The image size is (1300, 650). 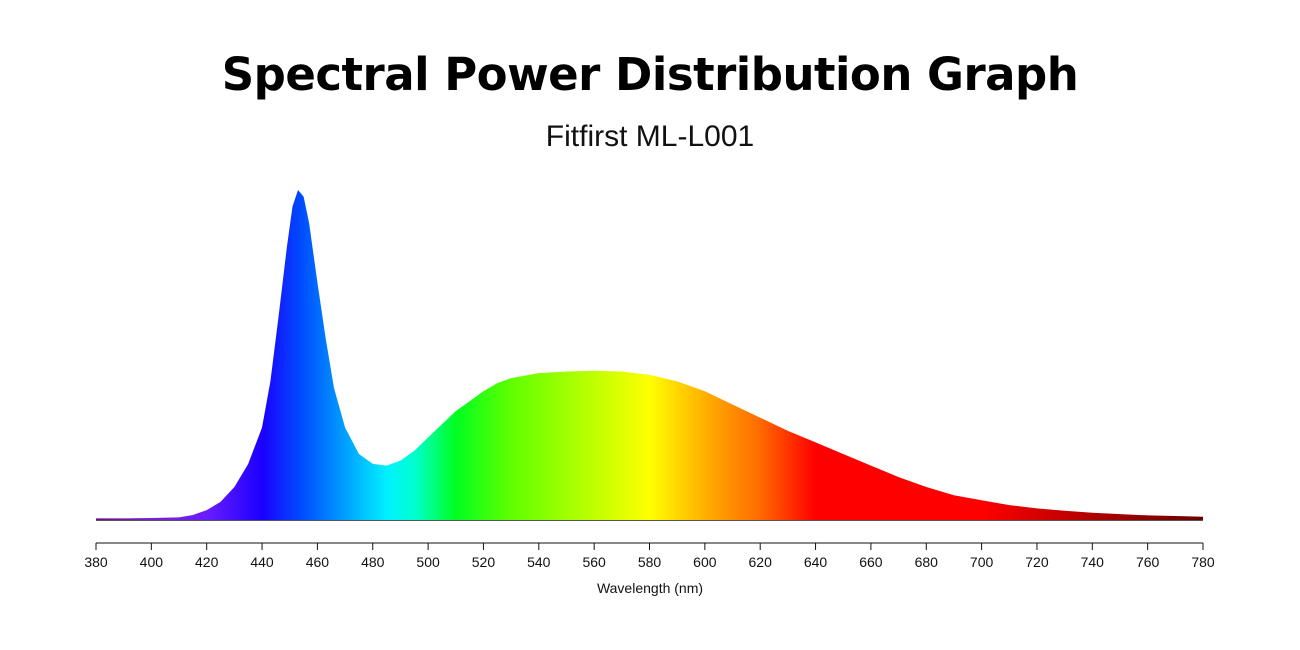 What do you see at coordinates (650, 74) in the screenshot?
I see `chart-title: Spectral Power Distribution Graph` at bounding box center [650, 74].